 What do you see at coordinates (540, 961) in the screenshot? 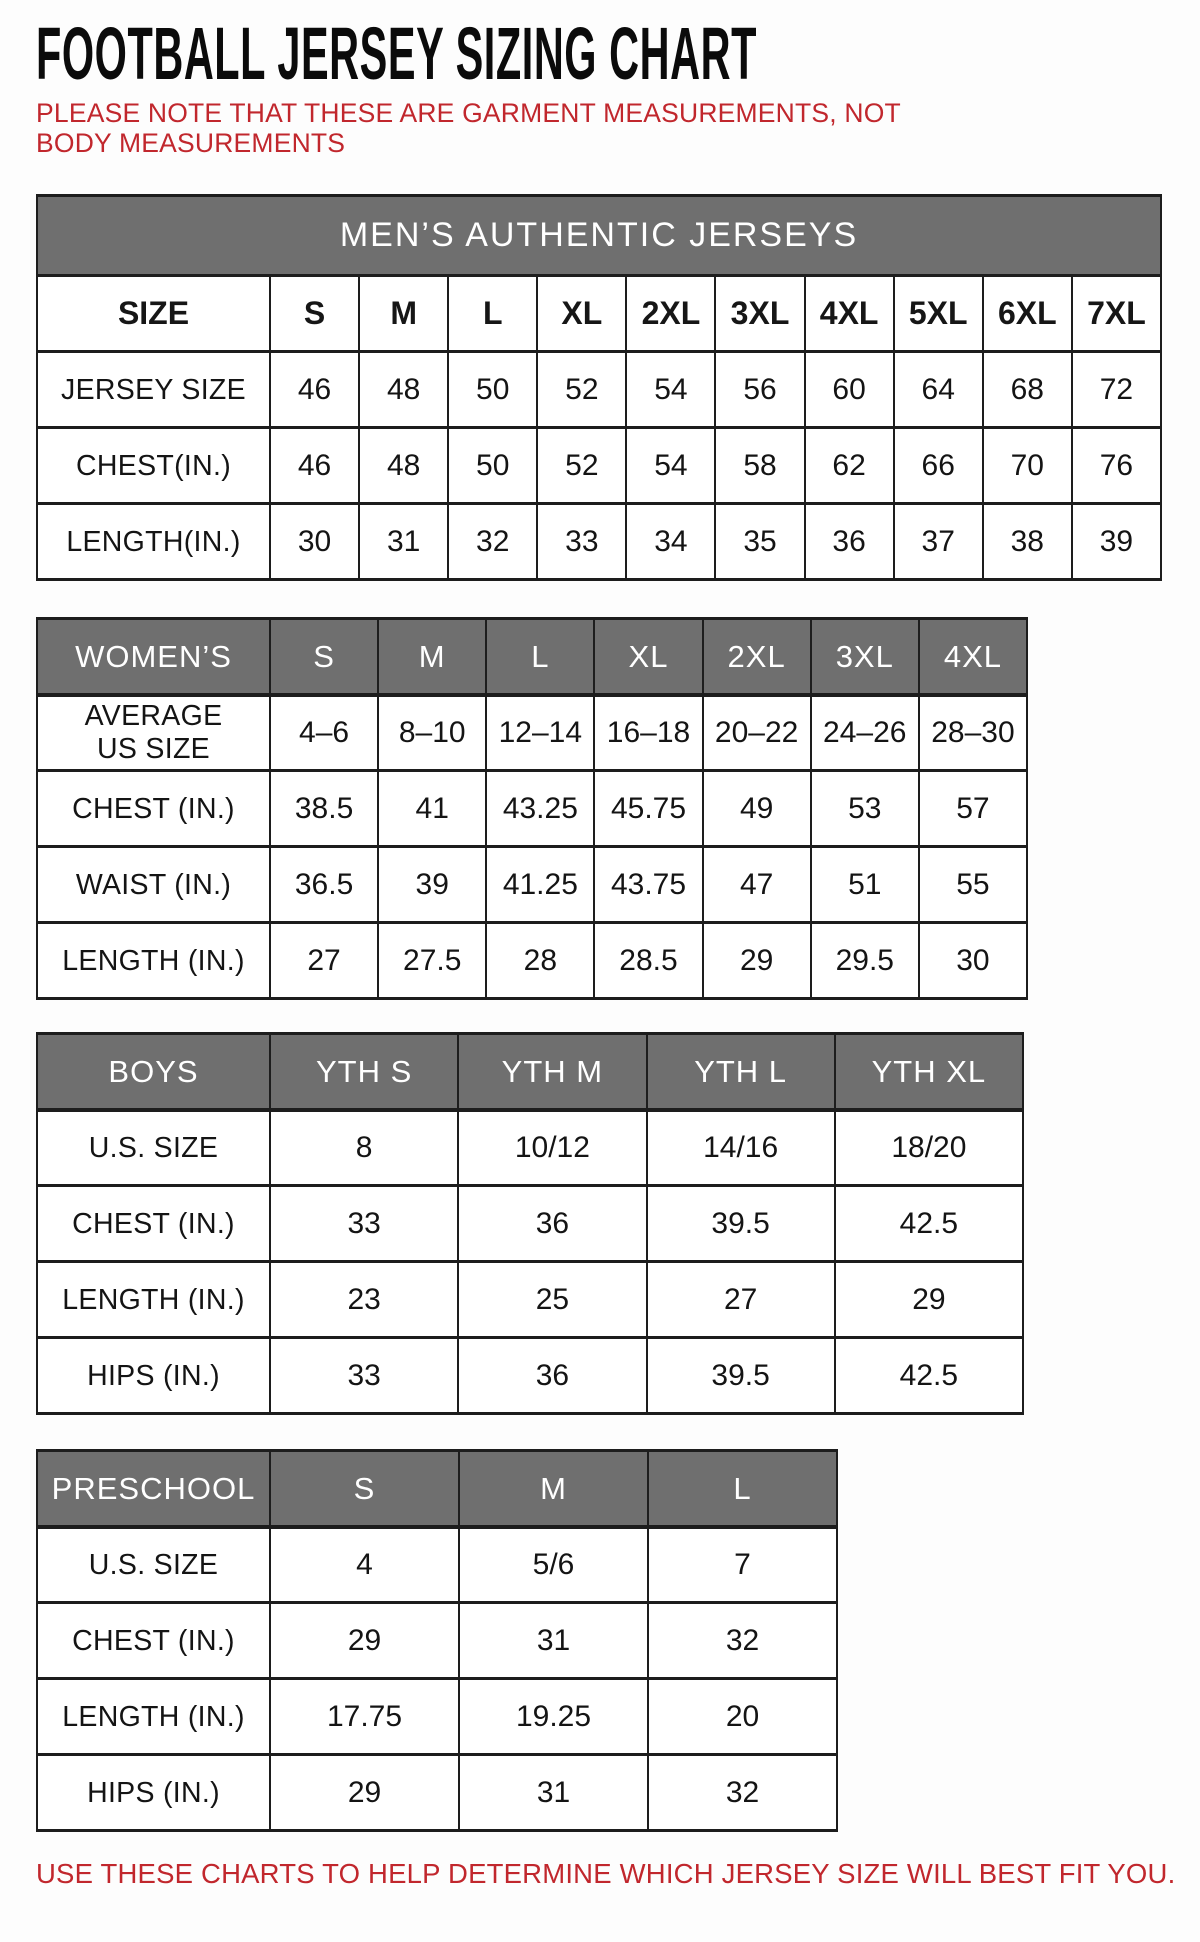
I see `size-cell: 28` at bounding box center [540, 961].